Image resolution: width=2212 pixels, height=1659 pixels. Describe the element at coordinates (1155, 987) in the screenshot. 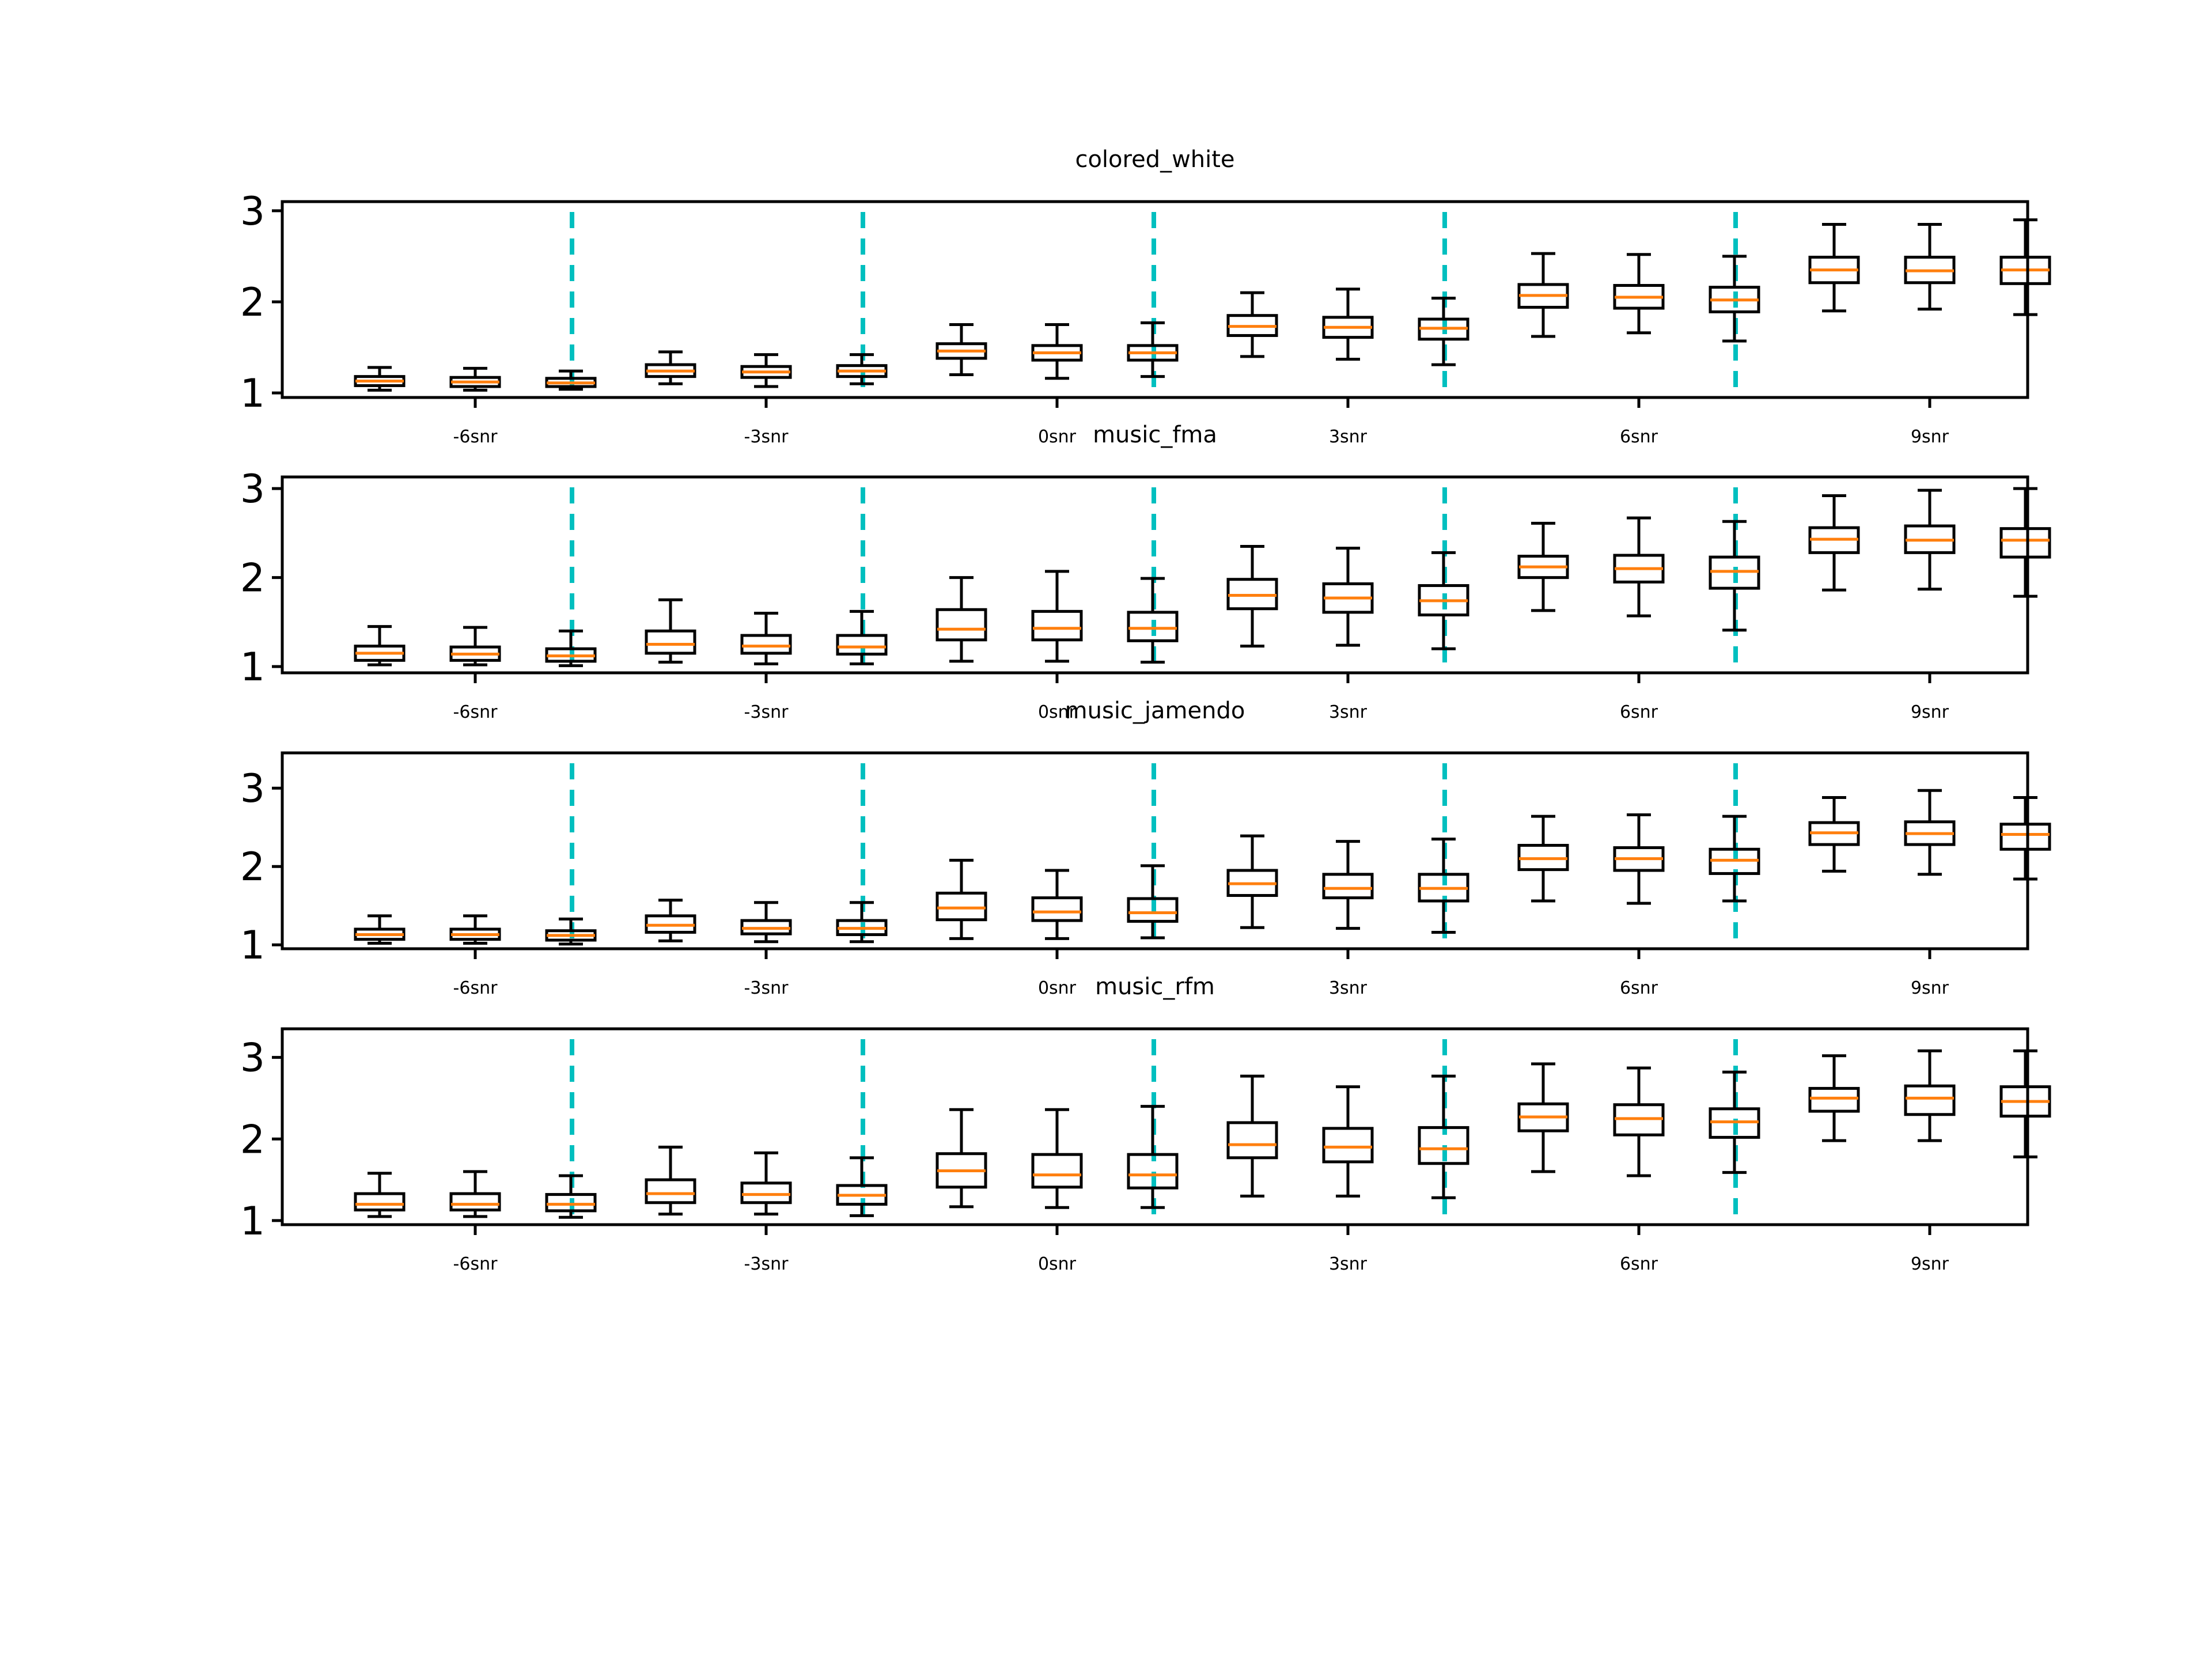

I see `panel-title: music_rfm` at that location.